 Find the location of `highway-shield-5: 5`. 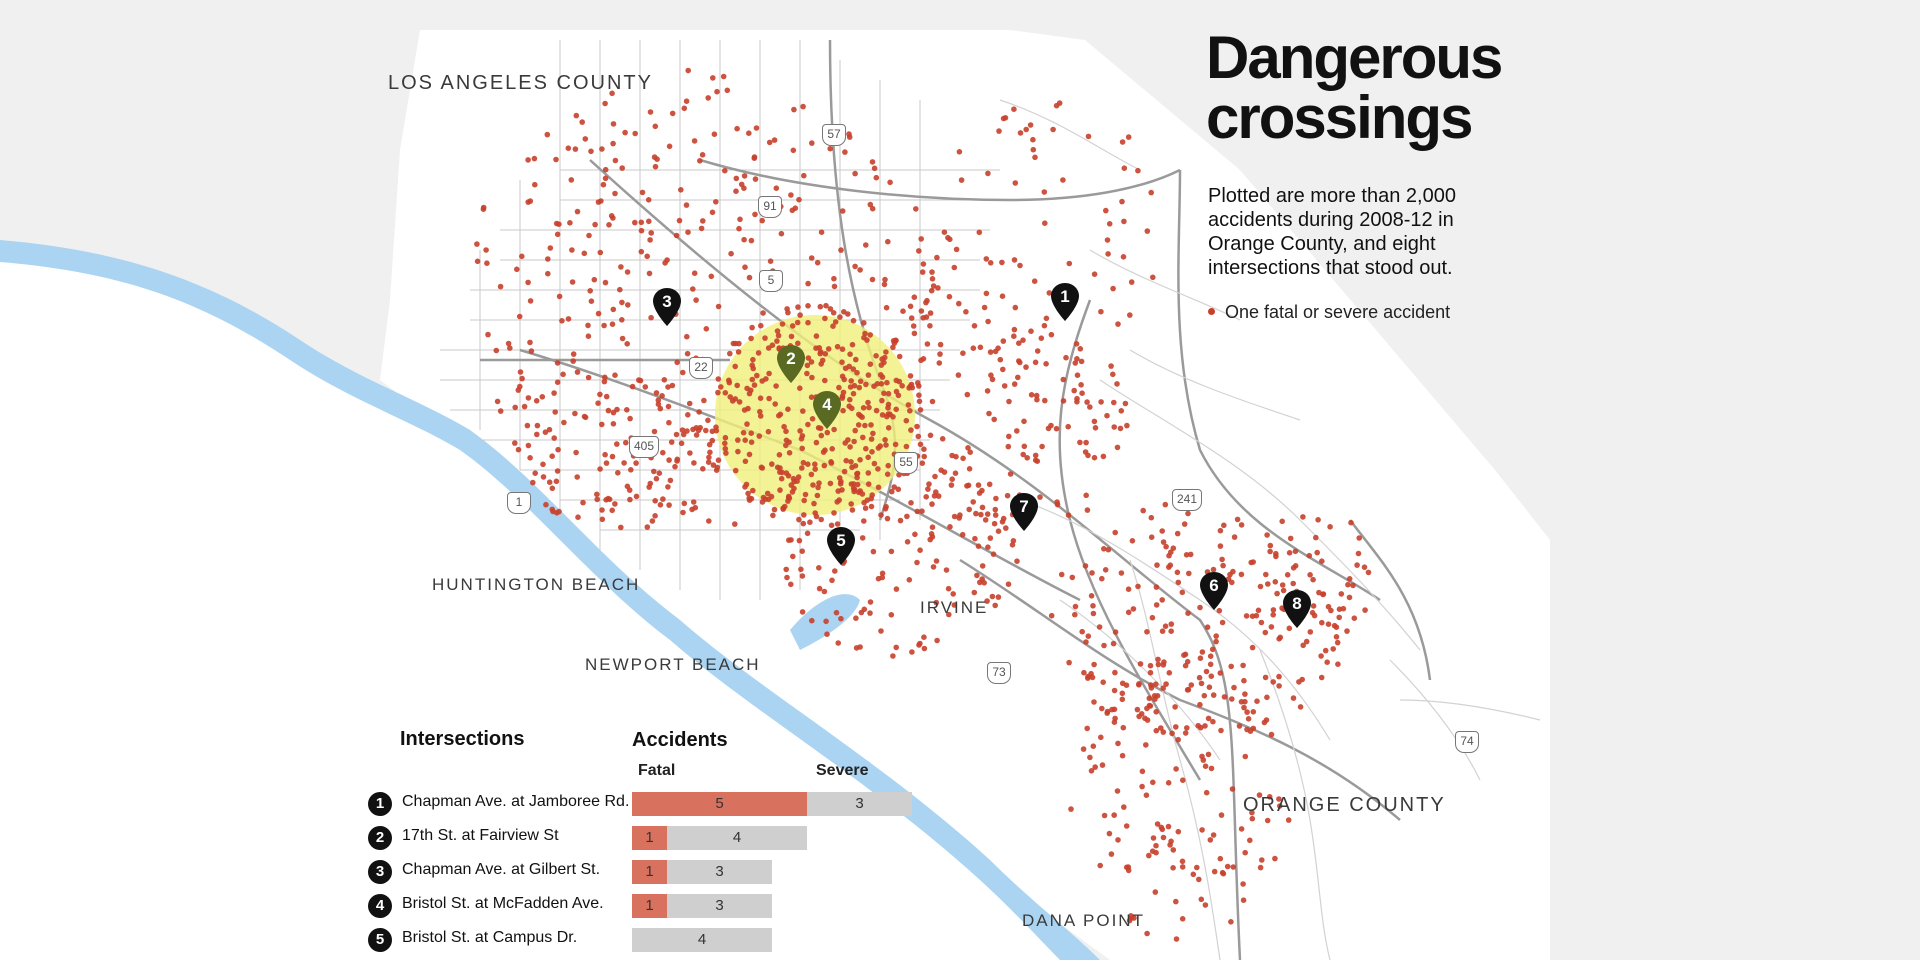

highway-shield-5: 5 is located at coordinates (771, 281).